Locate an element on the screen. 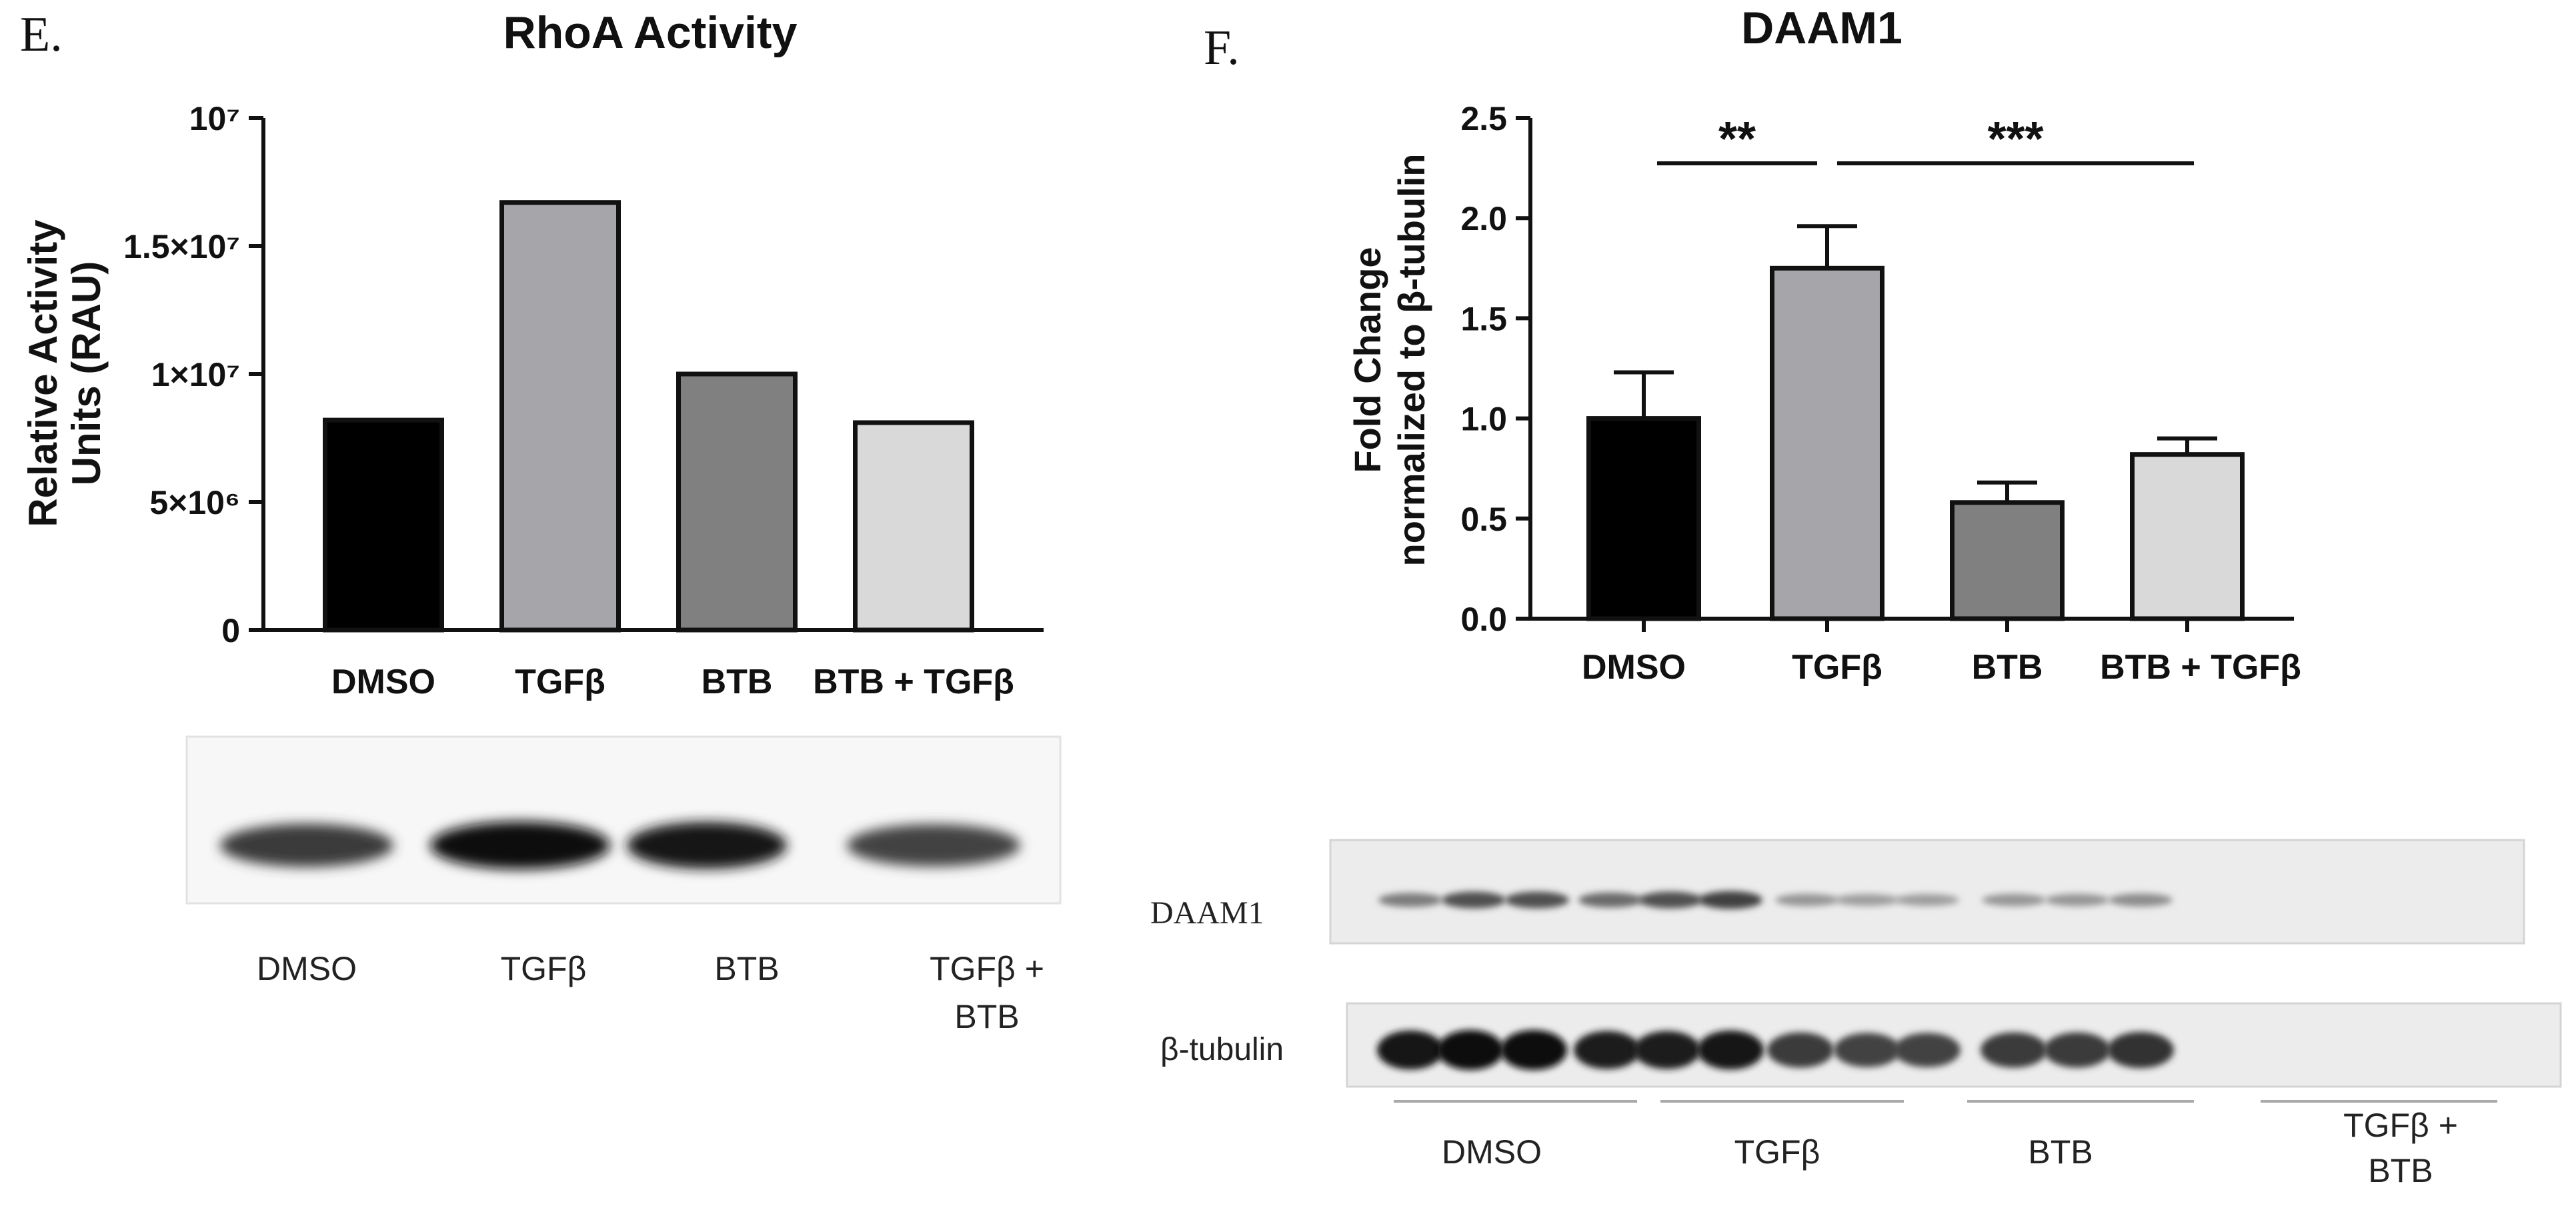  chart-f-bars is located at coordinates (1915, 443).